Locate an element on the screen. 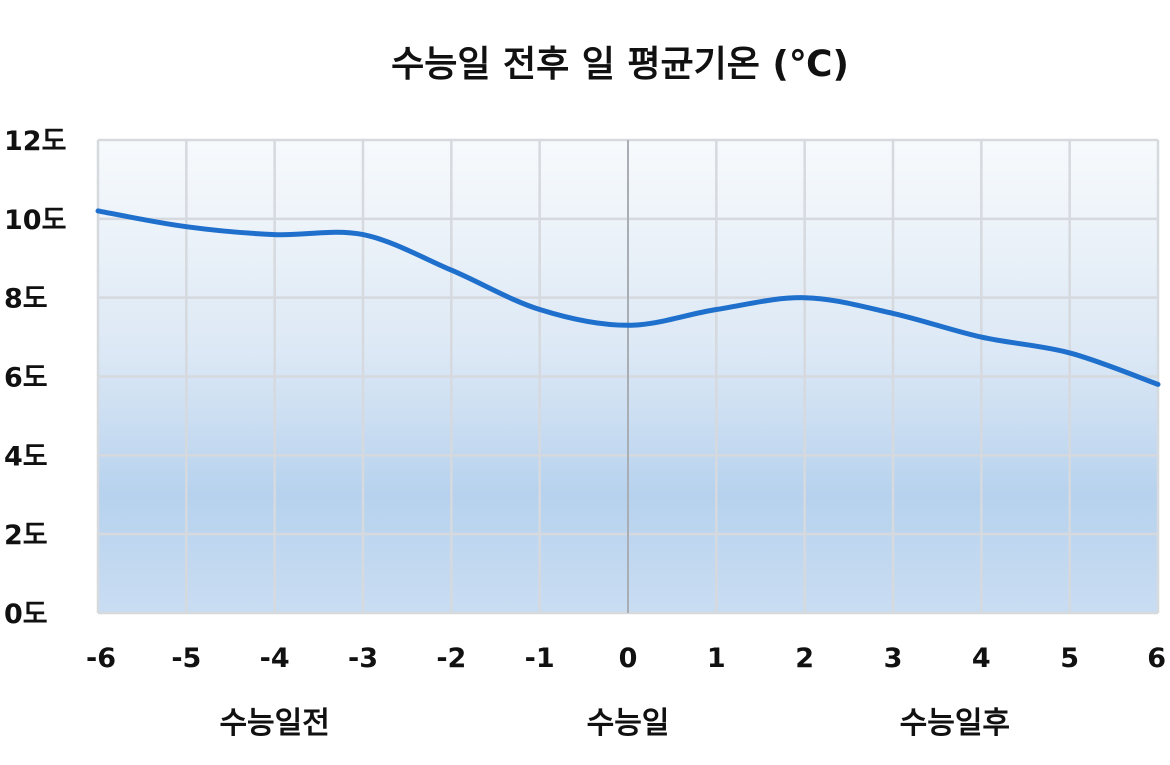 The image size is (1170, 765). x-tick-label: 1 is located at coordinates (716, 658).